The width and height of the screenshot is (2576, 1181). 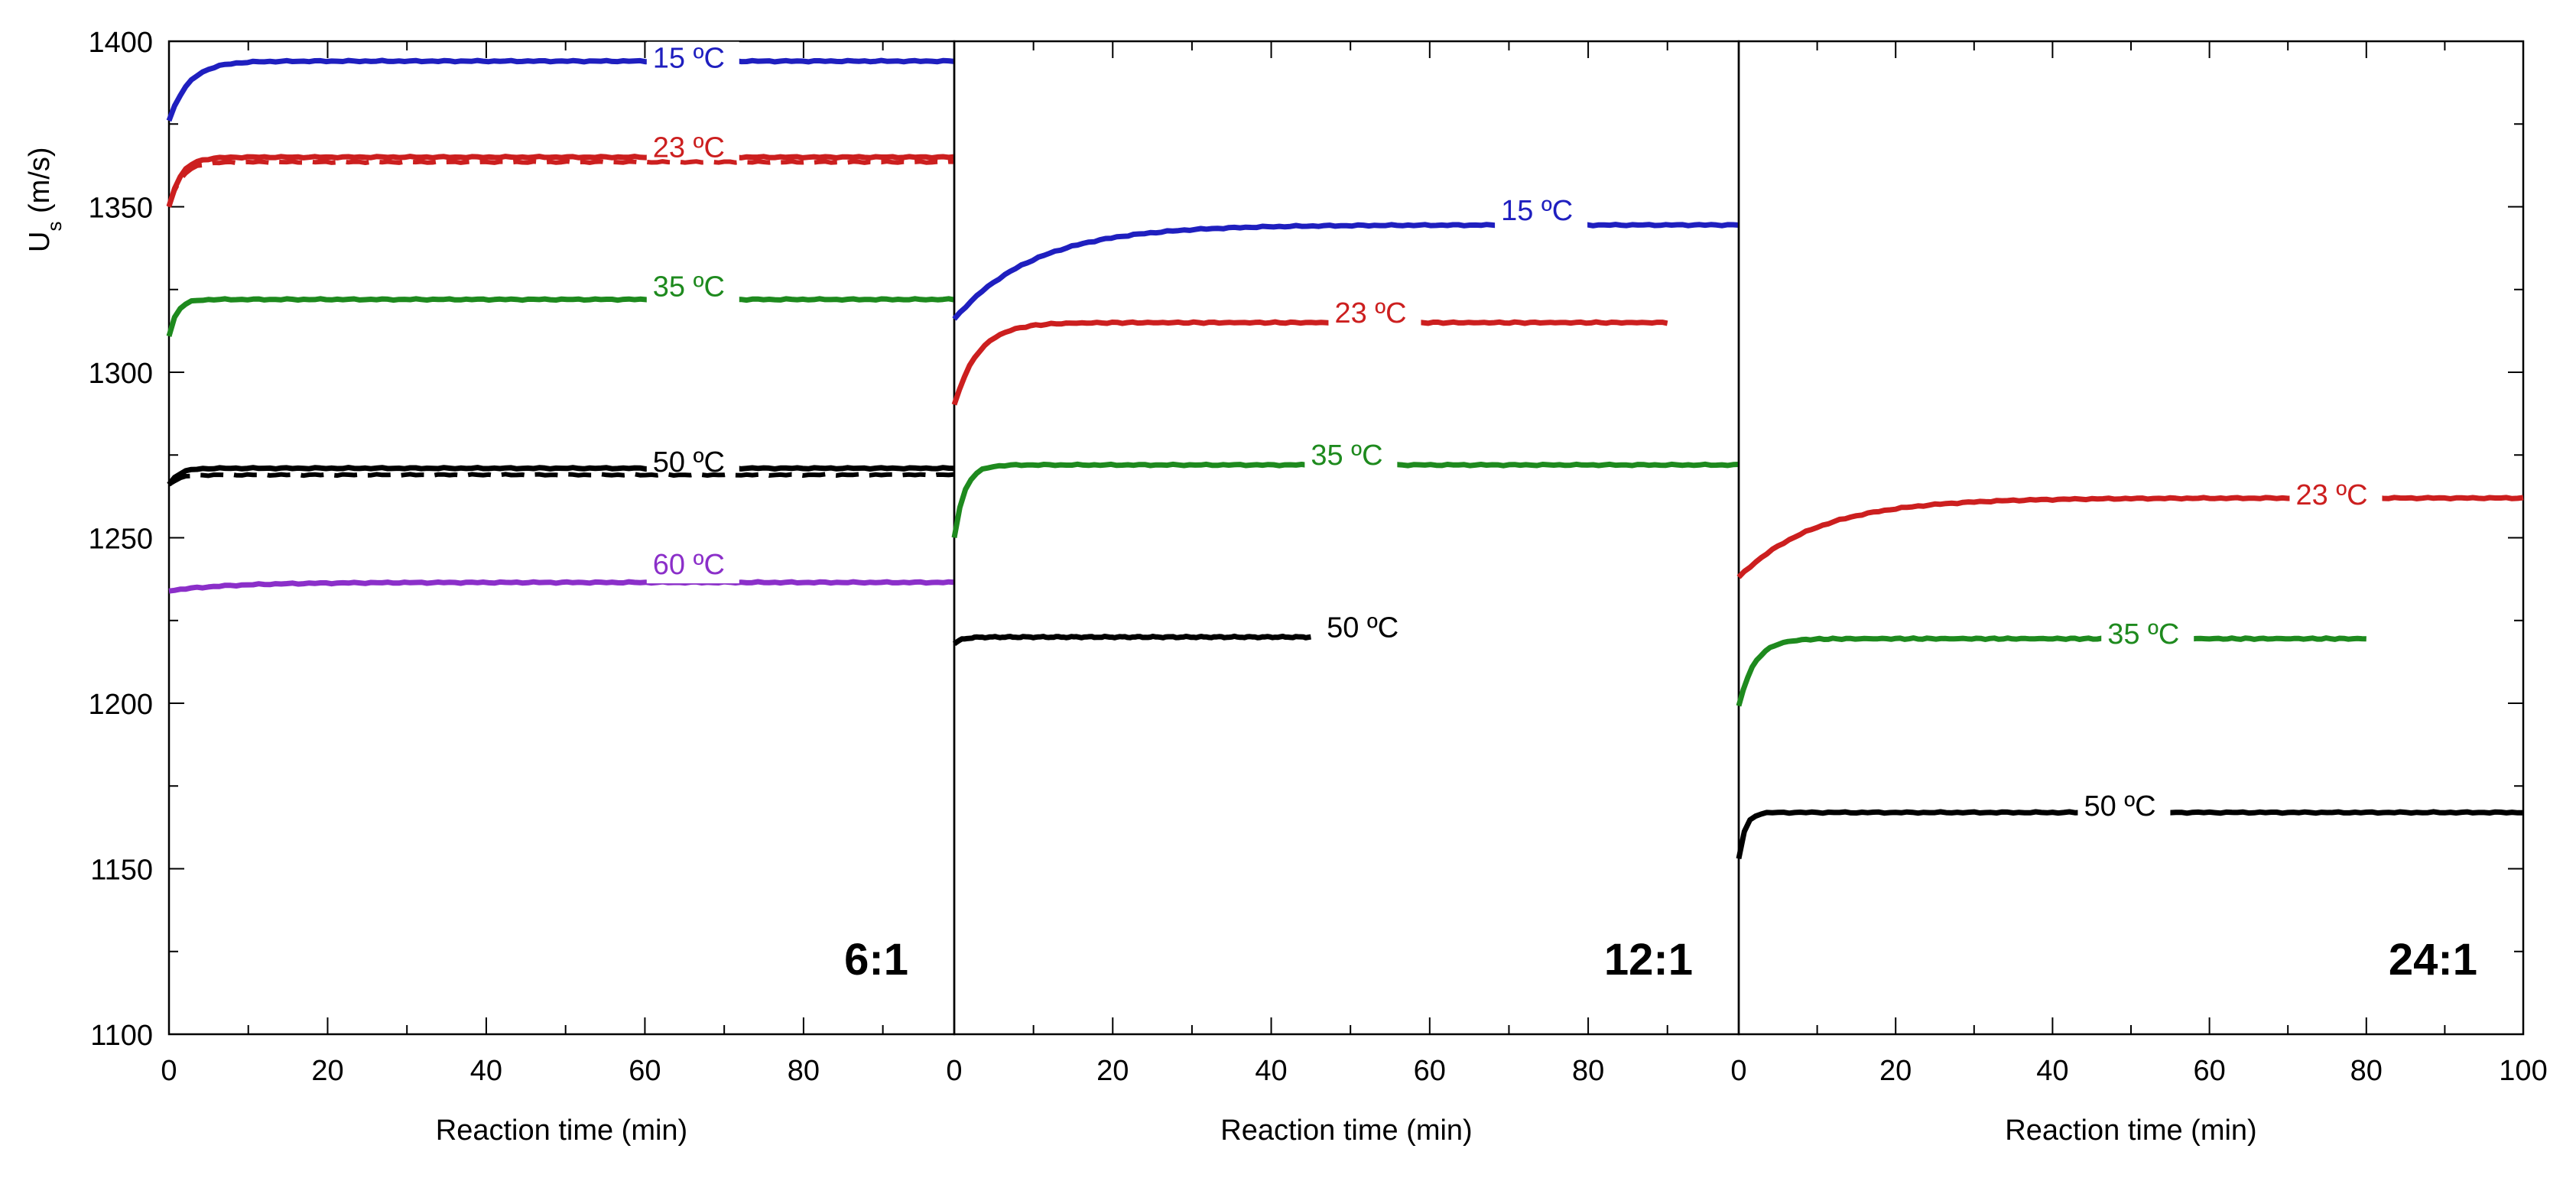 I want to click on y-tick-label: 1100, so click(x=122, y=1036).